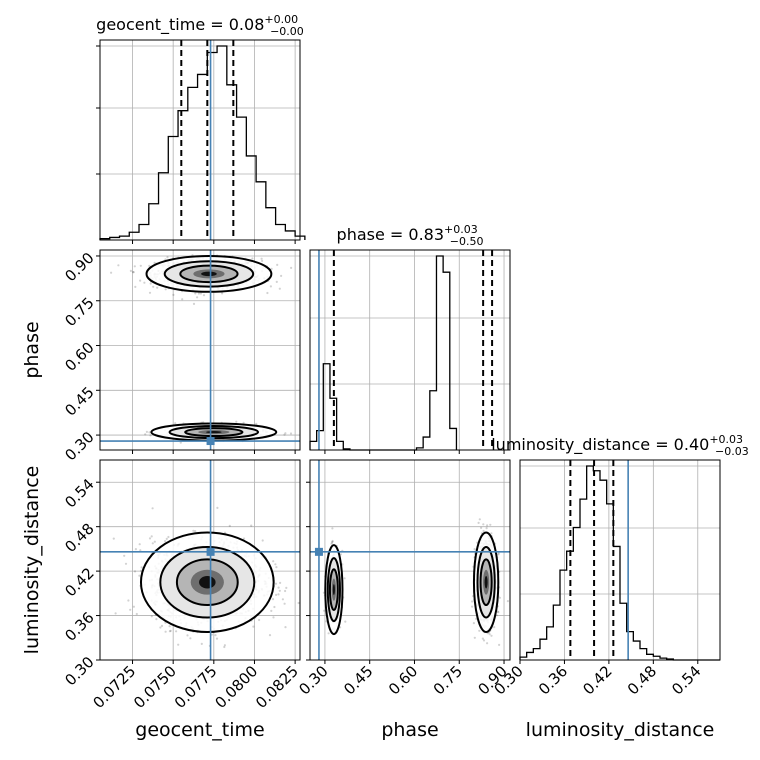  Describe the element at coordinates (32, 560) in the screenshot. I see `y-axis-label-luminosity_distance: luminosity_distance` at that location.